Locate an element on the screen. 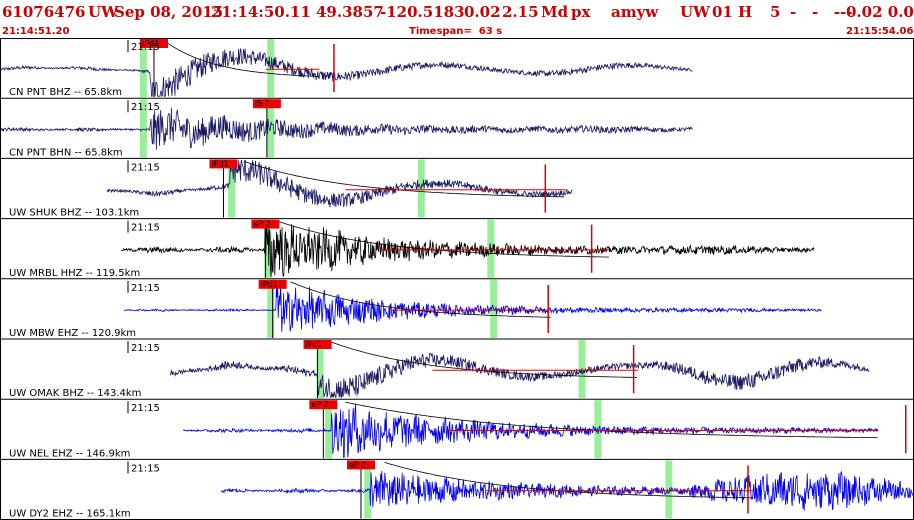  channel-label: UW OMAK BHZ -- 143.4km is located at coordinates (75, 393).